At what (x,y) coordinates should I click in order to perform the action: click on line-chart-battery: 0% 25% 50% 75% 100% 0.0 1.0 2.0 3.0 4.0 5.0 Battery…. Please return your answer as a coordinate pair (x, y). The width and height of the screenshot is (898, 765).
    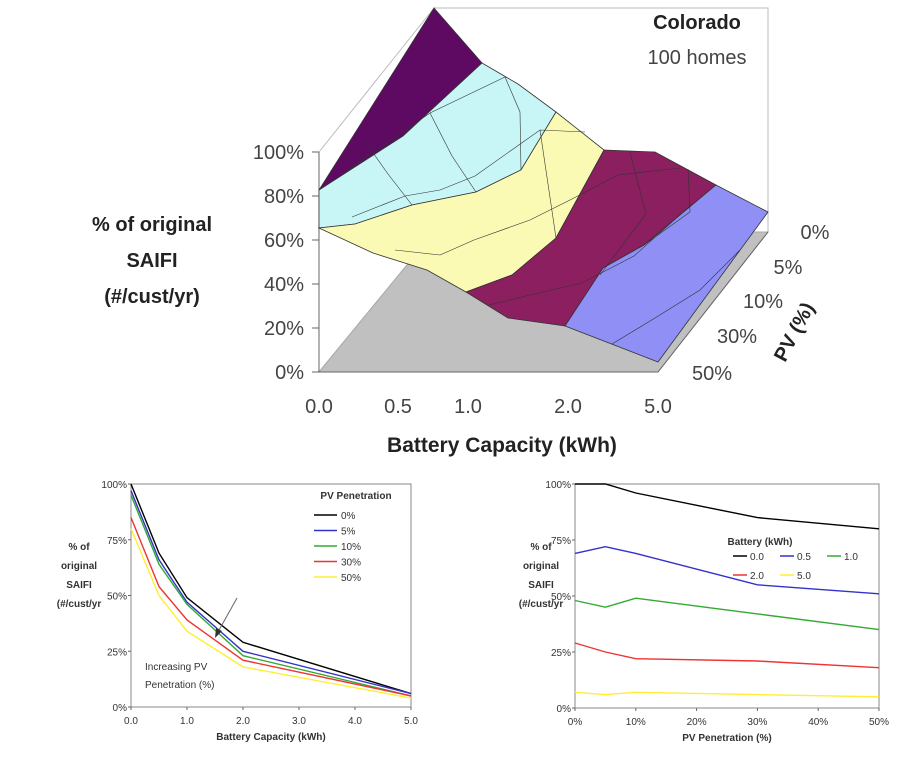
    Looking at the image, I should click on (238, 611).